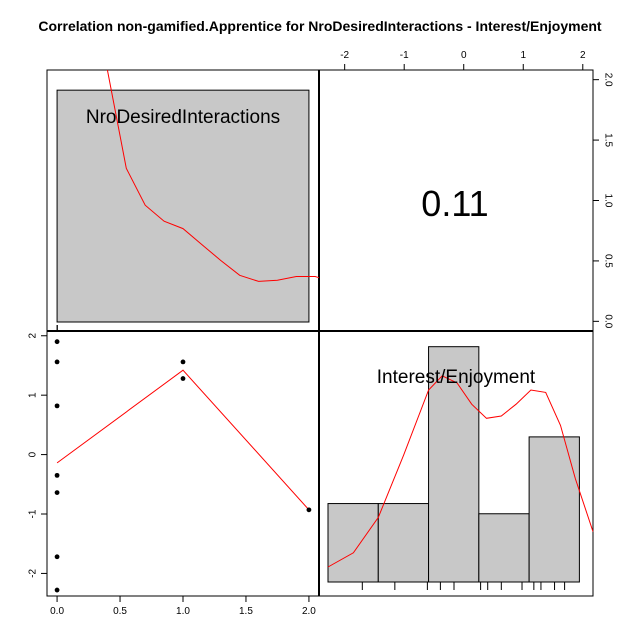  Describe the element at coordinates (464, 55) in the screenshot. I see `tick-label-top: 0` at that location.